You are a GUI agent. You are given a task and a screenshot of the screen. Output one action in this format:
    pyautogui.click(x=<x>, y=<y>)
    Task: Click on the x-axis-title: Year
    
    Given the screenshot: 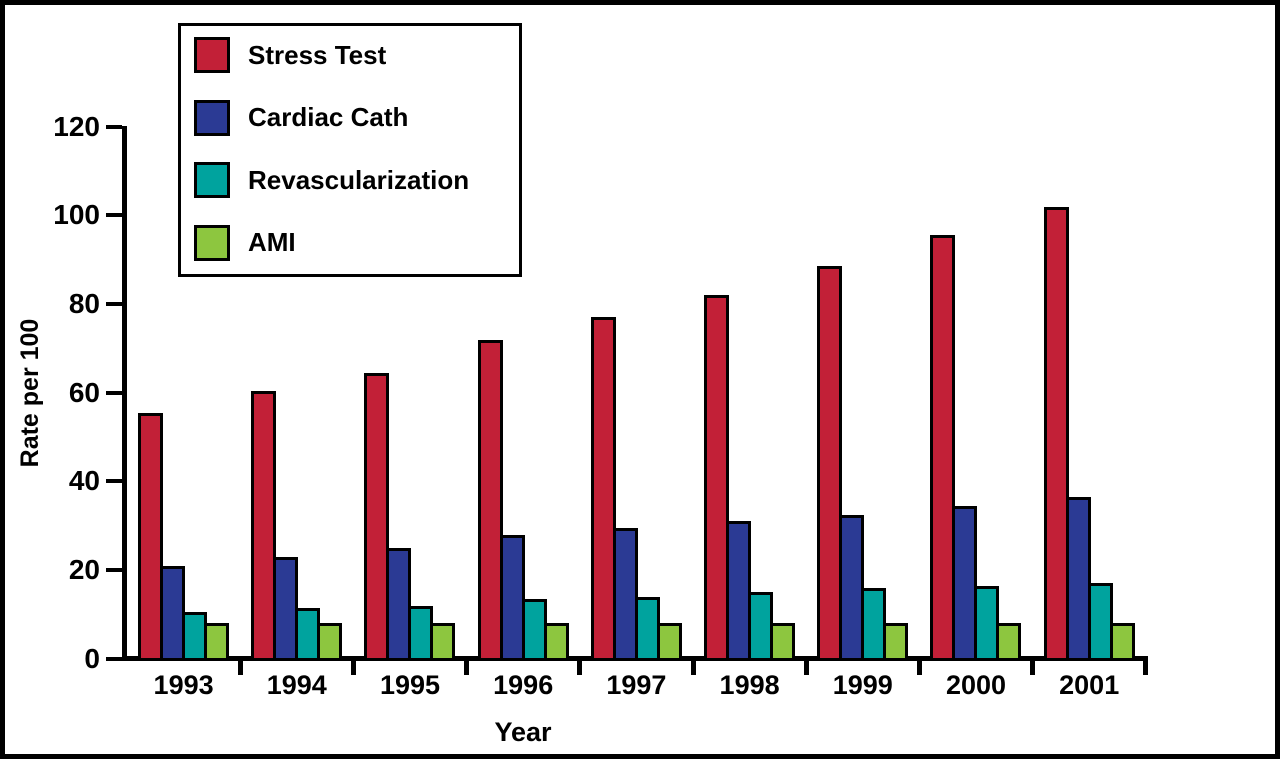 What is the action you would take?
    pyautogui.click(x=523, y=732)
    